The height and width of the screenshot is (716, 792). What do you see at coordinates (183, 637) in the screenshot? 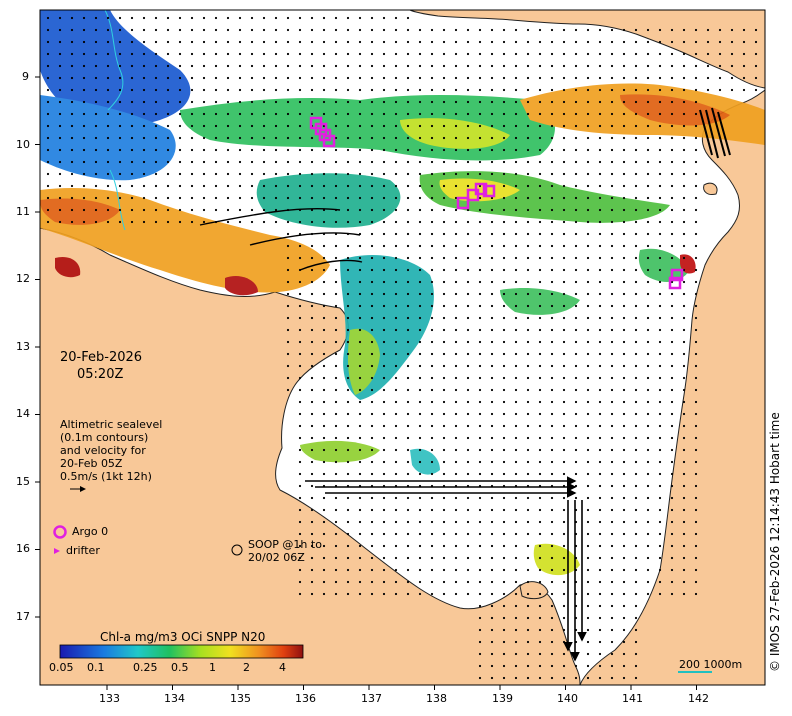
I see `colorbar-title: Chl-a mg/m3 OCi SNPP N20` at bounding box center [183, 637].